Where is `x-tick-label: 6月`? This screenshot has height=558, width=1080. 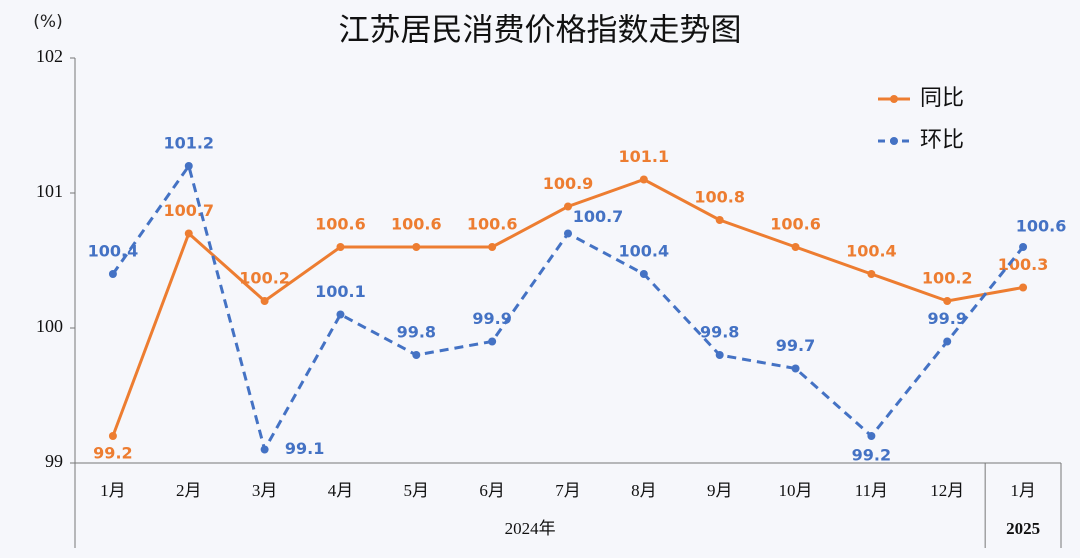
x-tick-label: 6月 is located at coordinates (492, 490).